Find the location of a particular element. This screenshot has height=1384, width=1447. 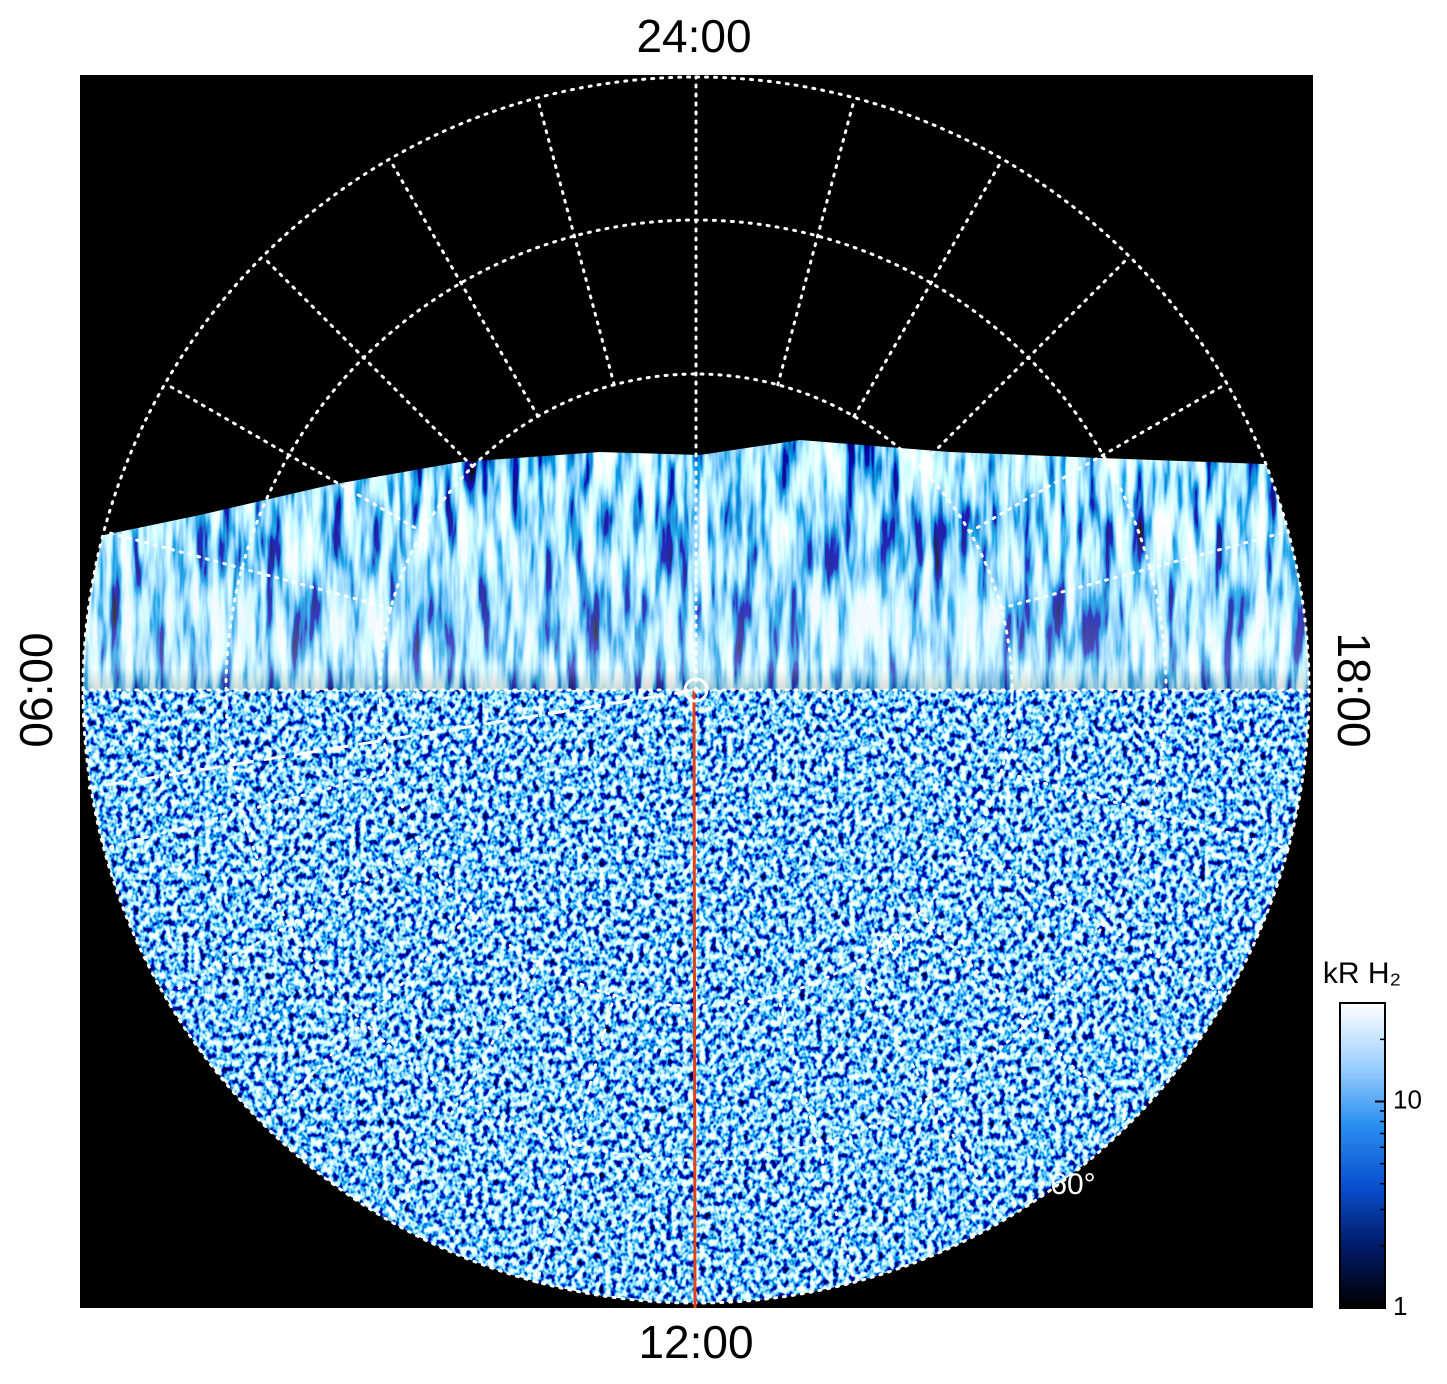

lt-label: 12:00 is located at coordinates (695, 1342).